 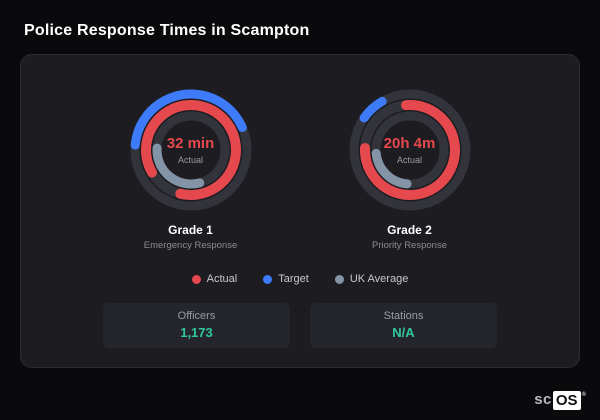 I want to click on chart-legend: Actual Target UK Average, so click(x=300, y=279).